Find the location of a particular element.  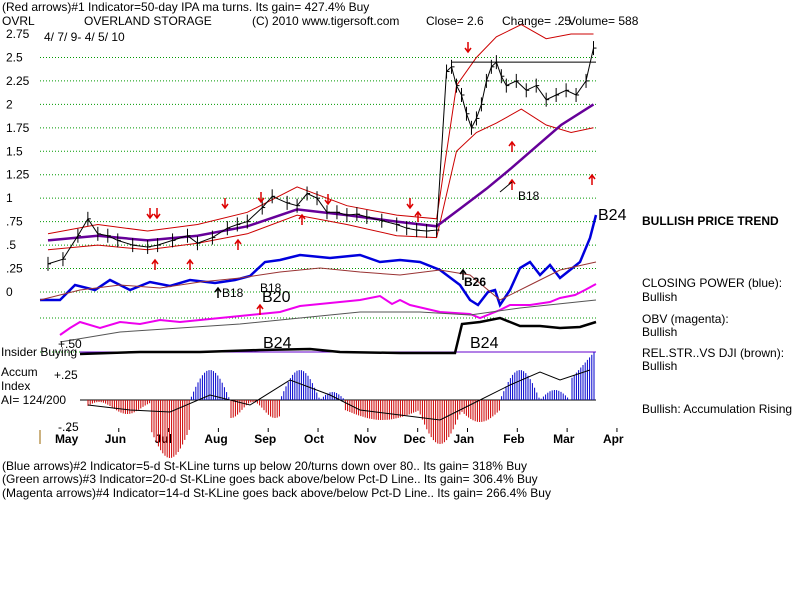

b24-label-rs: B24 is located at coordinates (277, 343).